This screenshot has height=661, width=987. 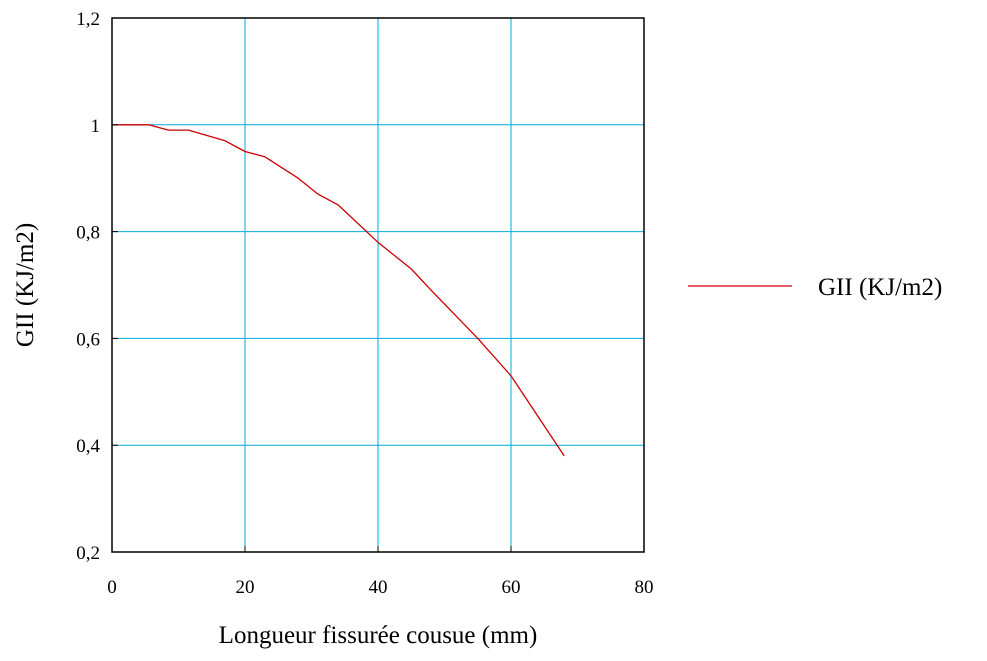 What do you see at coordinates (644, 587) in the screenshot?
I see `x-tick-label: 80` at bounding box center [644, 587].